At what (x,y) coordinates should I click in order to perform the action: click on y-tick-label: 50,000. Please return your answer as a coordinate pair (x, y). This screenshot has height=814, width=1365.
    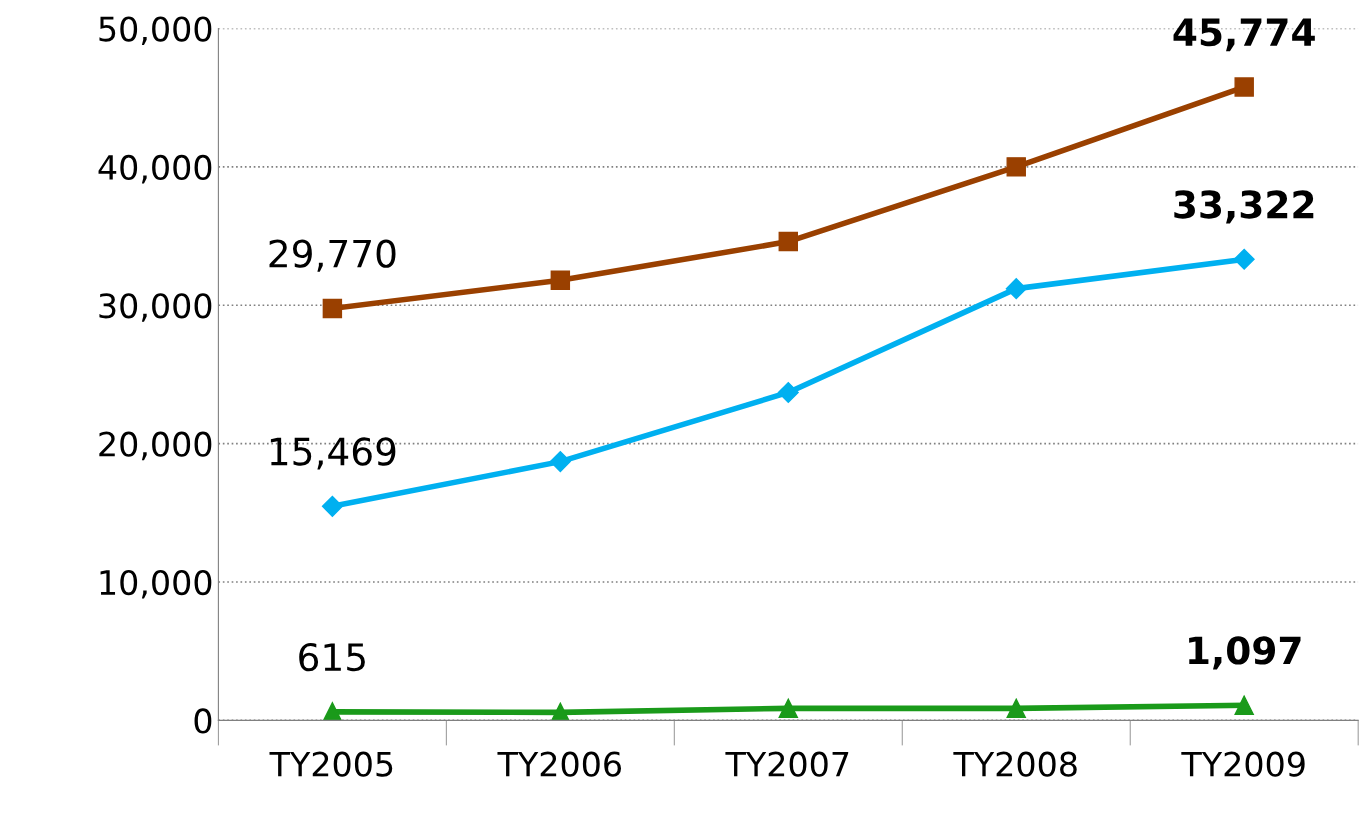
    Looking at the image, I should click on (155, 31).